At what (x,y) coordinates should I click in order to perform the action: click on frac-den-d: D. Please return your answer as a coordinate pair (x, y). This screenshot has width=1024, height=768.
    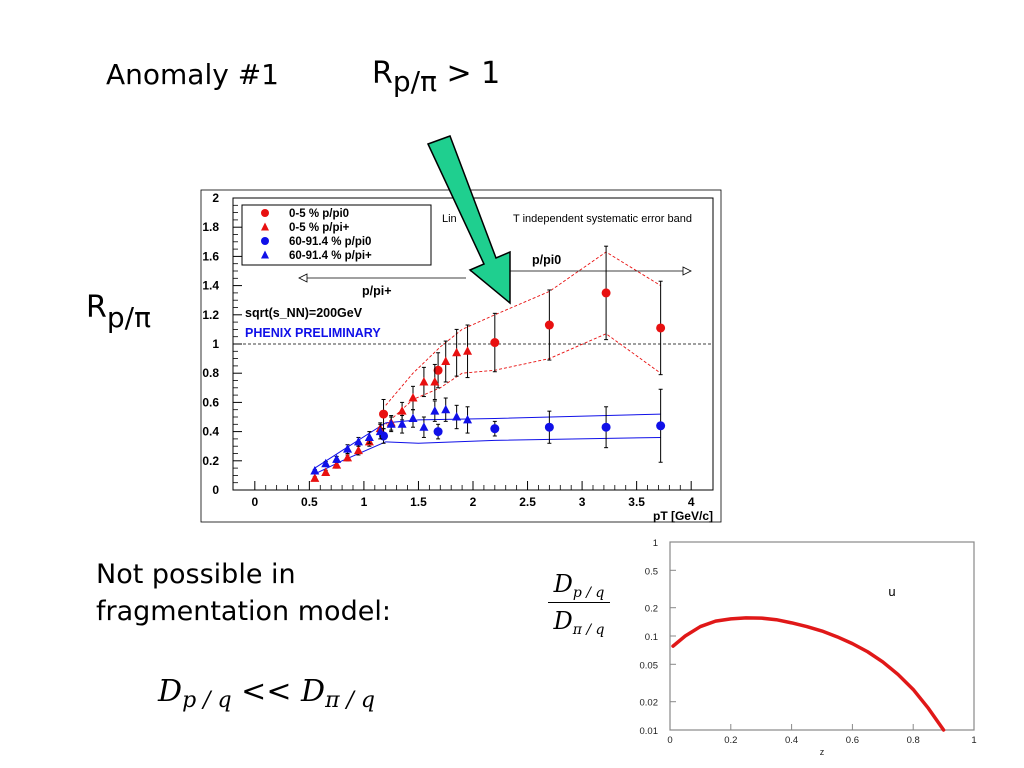
    Looking at the image, I should click on (563, 621).